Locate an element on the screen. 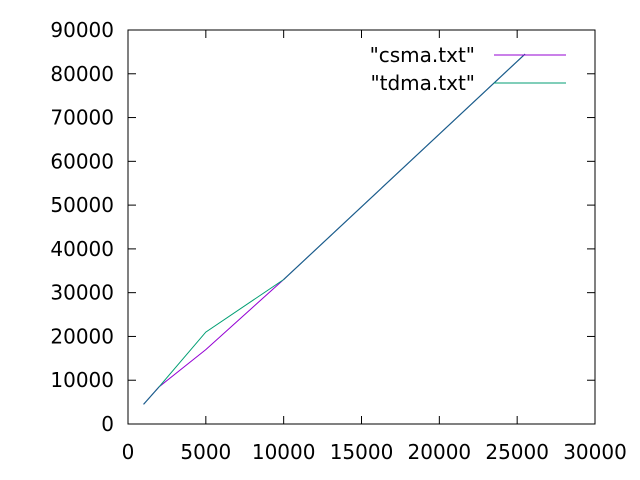 Image resolution: width=640 pixels, height=480 pixels. x-tick-label: 30000 is located at coordinates (595, 452).